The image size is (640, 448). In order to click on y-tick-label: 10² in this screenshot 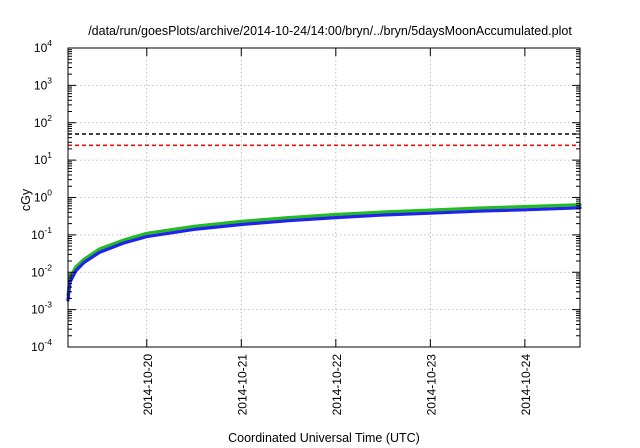, I will do `click(43, 121)`.